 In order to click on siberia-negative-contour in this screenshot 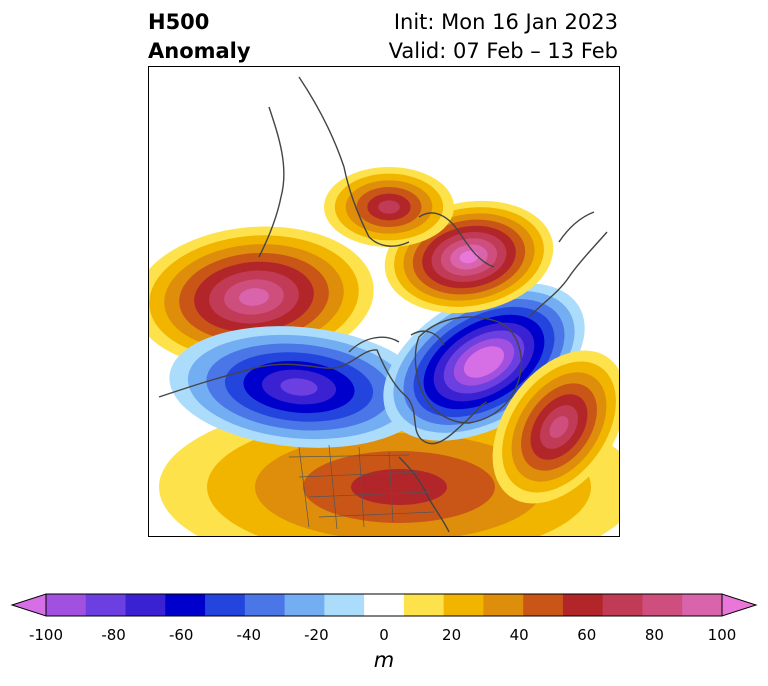, I will do `click(484, 362)`.